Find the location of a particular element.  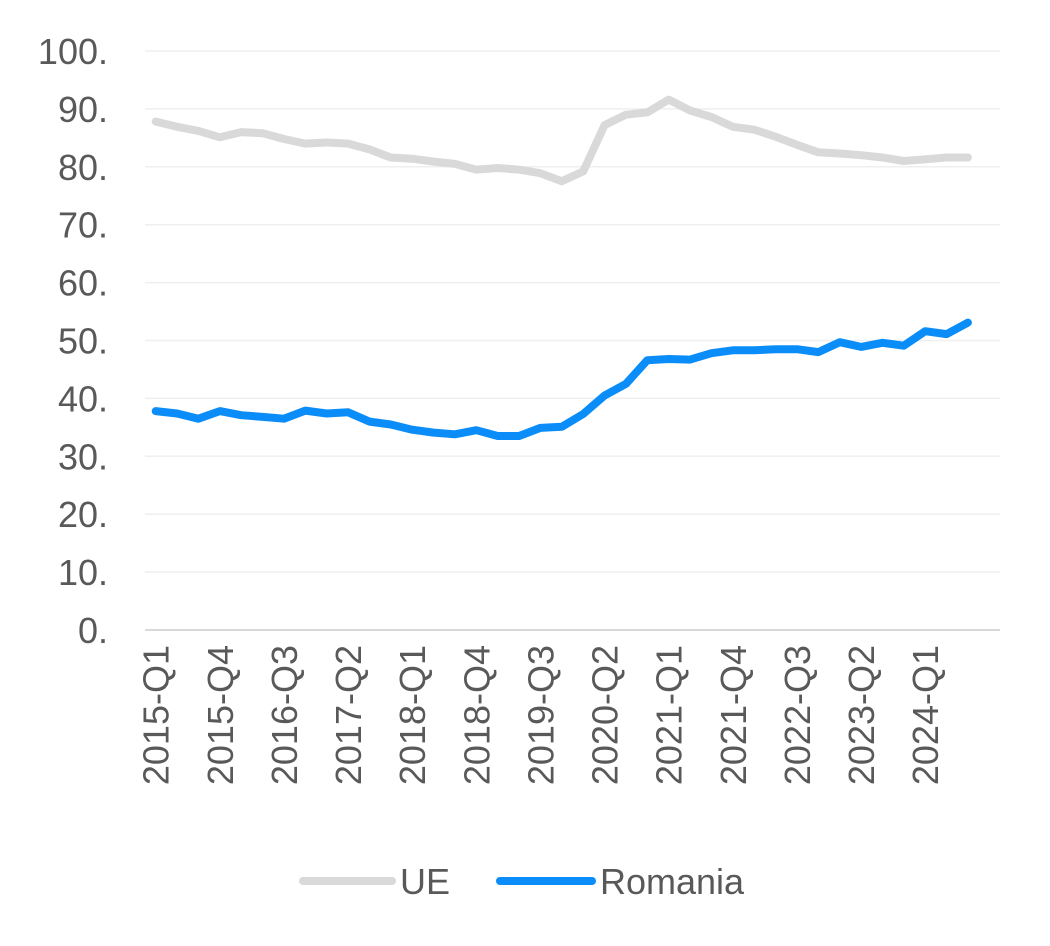

y-axis: 0. 10. 20. 30. 40. 50. 60. 70. 80. 90. 100. is located at coordinates (73, 341).